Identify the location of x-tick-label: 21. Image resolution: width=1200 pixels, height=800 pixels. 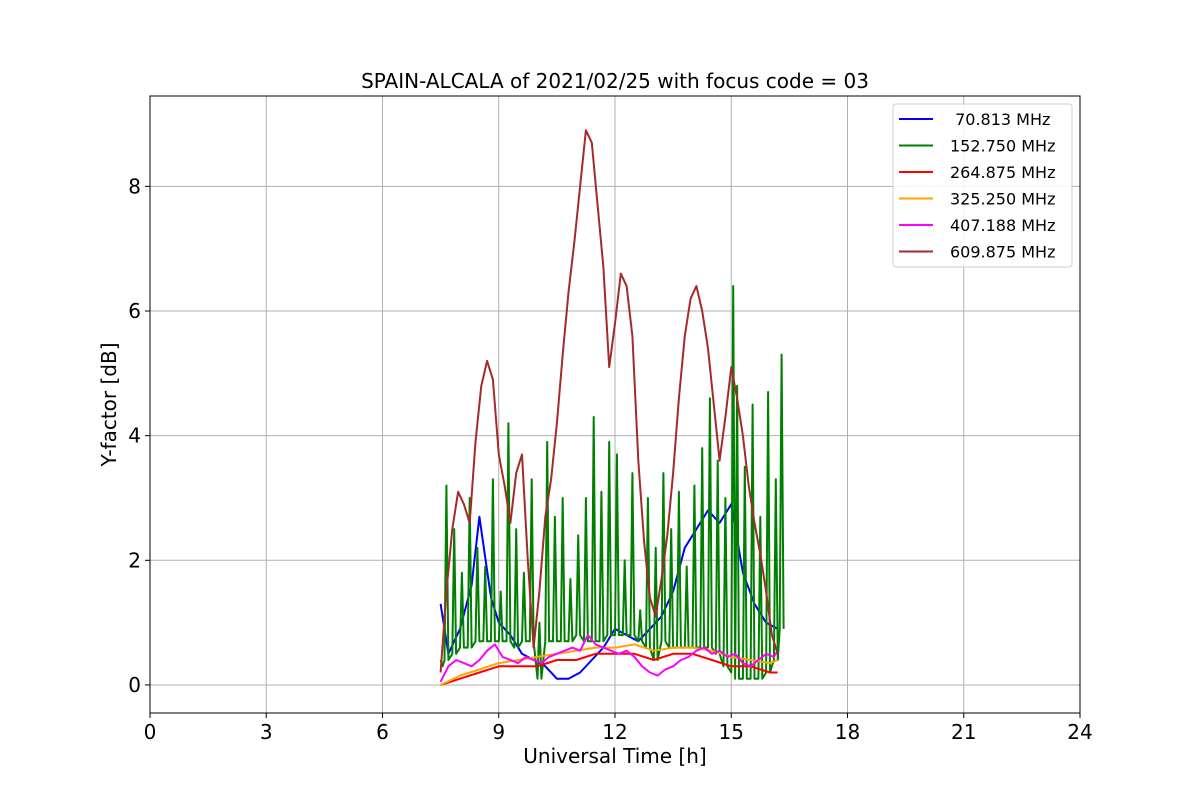
(963, 732).